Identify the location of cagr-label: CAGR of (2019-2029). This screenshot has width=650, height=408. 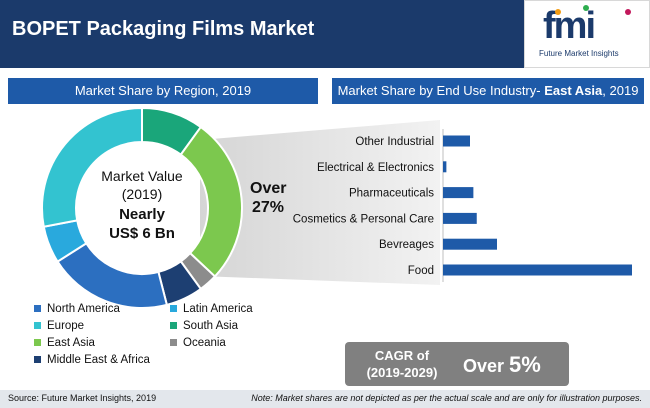
(402, 364).